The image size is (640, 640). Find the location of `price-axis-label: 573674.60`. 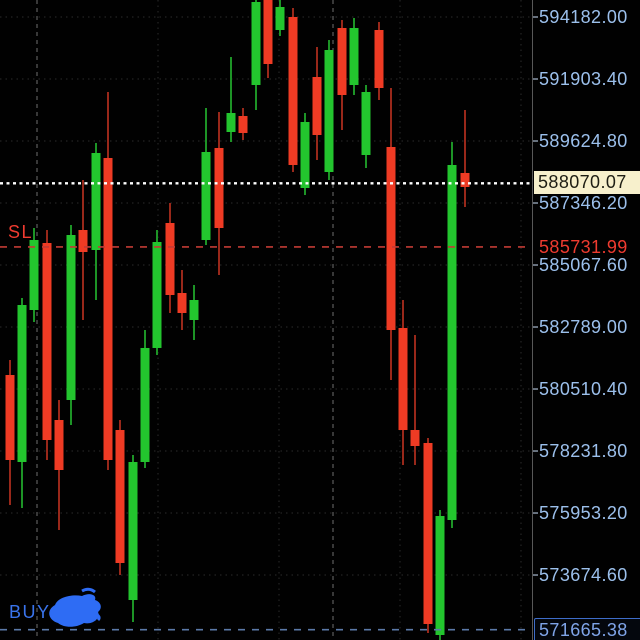

price-axis-label: 573674.60 is located at coordinates (583, 575).